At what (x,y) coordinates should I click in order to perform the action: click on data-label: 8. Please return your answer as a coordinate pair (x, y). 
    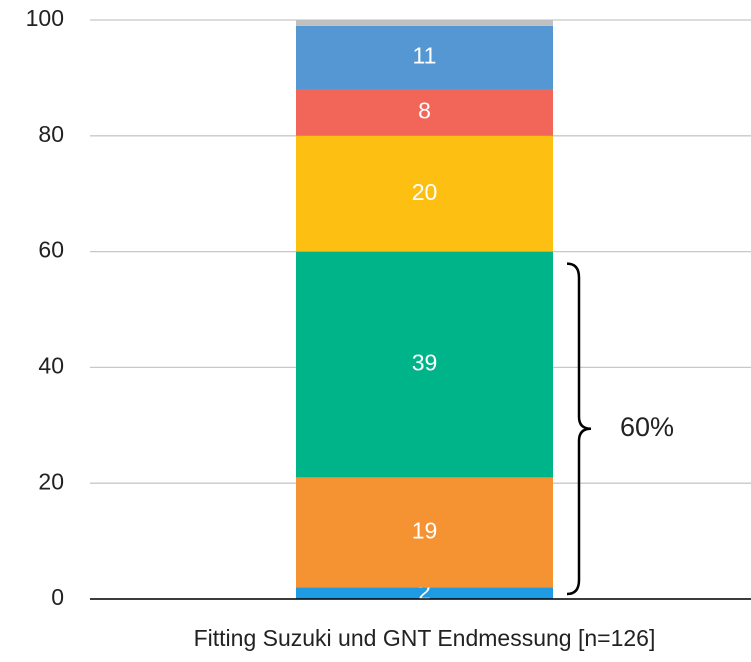
    Looking at the image, I should click on (424, 111).